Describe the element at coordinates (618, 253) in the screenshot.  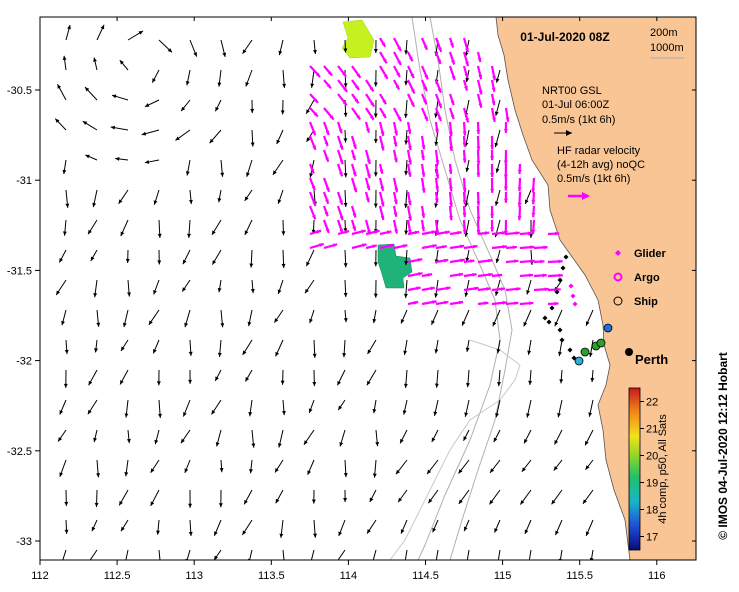
I see `glider-legend-icon` at that location.